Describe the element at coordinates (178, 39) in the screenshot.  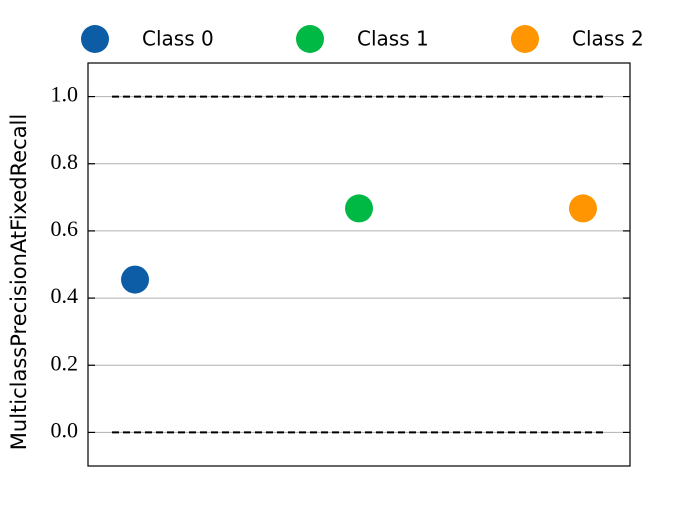
I see `legend-label: Class 0` at that location.